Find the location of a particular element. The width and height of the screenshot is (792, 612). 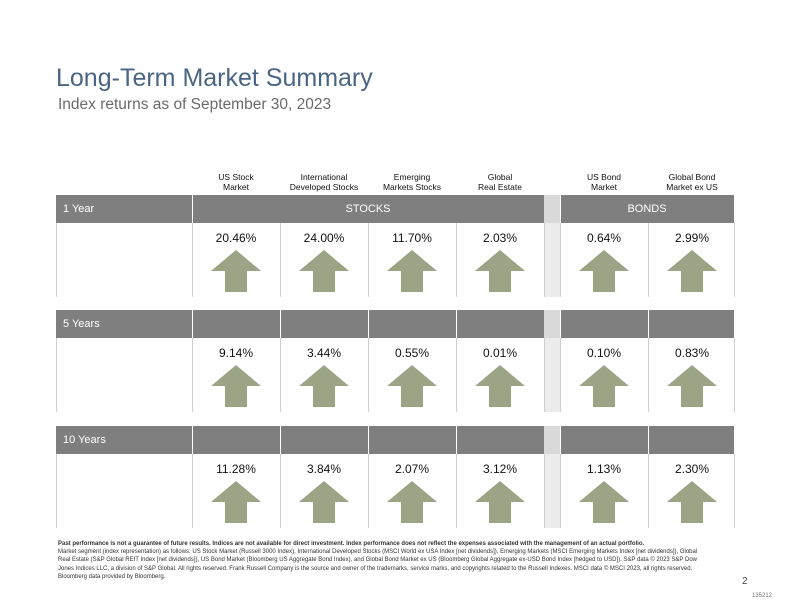

return-cell: 20.46% is located at coordinates (236, 260).